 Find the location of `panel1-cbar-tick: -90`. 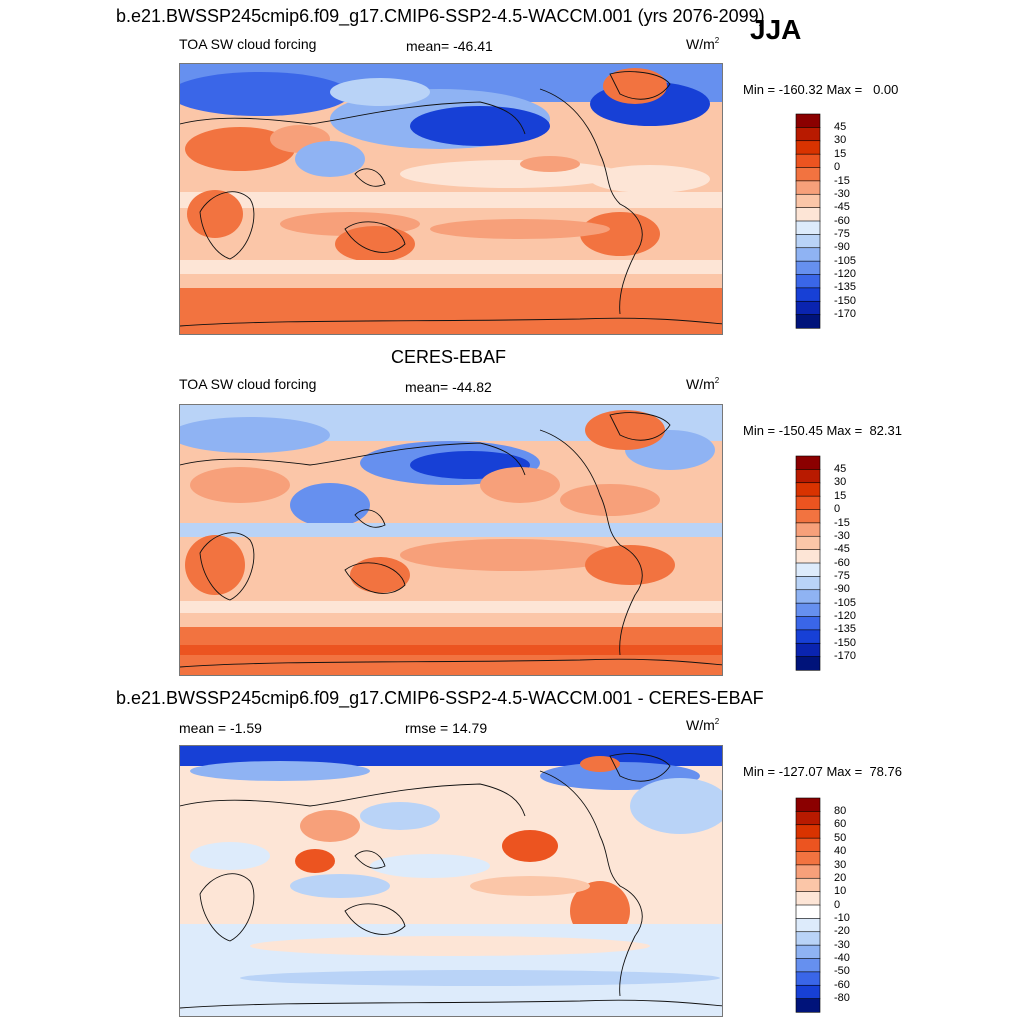

panel1-cbar-tick: -90 is located at coordinates (842, 247).